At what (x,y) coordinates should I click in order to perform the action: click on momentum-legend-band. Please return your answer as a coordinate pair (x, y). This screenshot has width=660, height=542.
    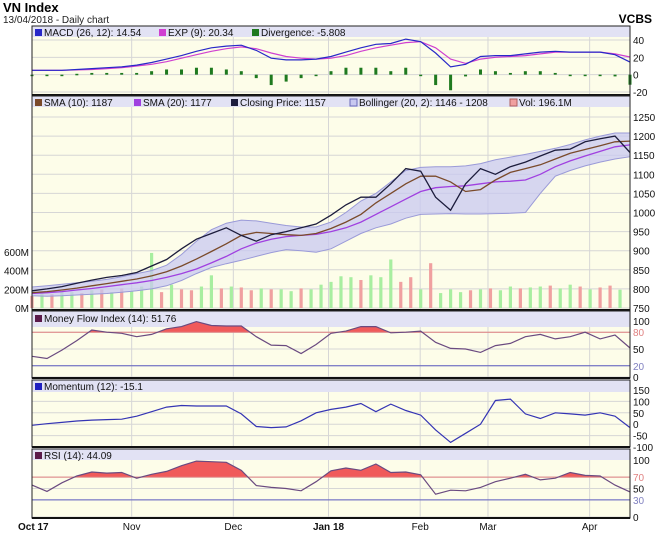
    Looking at the image, I should click on (331, 386).